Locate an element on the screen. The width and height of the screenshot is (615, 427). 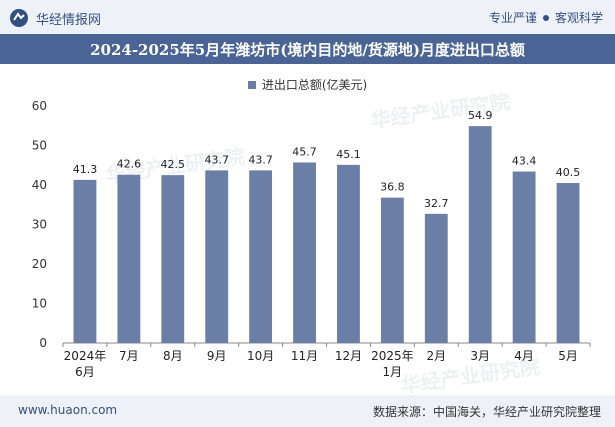
y-tick-label: 0 is located at coordinates (43, 343).